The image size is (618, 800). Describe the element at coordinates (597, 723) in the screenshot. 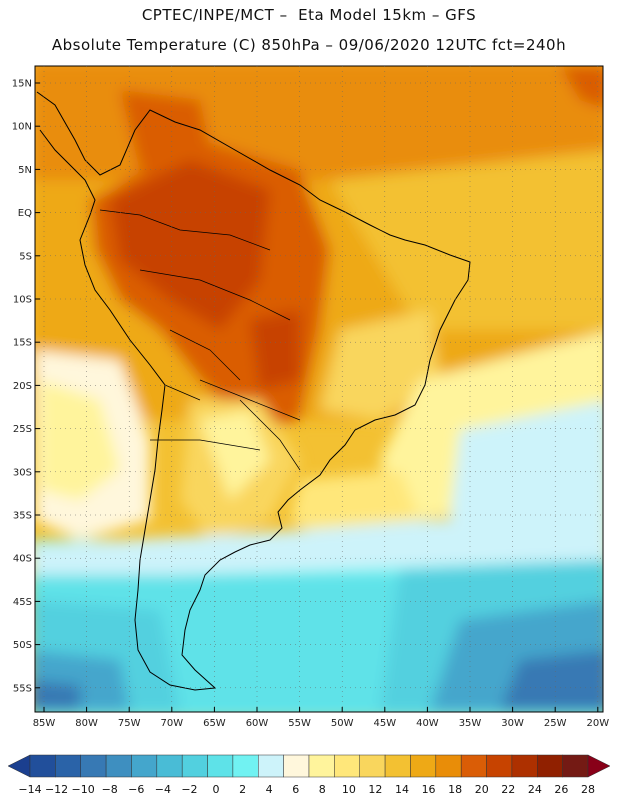

I see `lon-tick-label: 20W` at that location.